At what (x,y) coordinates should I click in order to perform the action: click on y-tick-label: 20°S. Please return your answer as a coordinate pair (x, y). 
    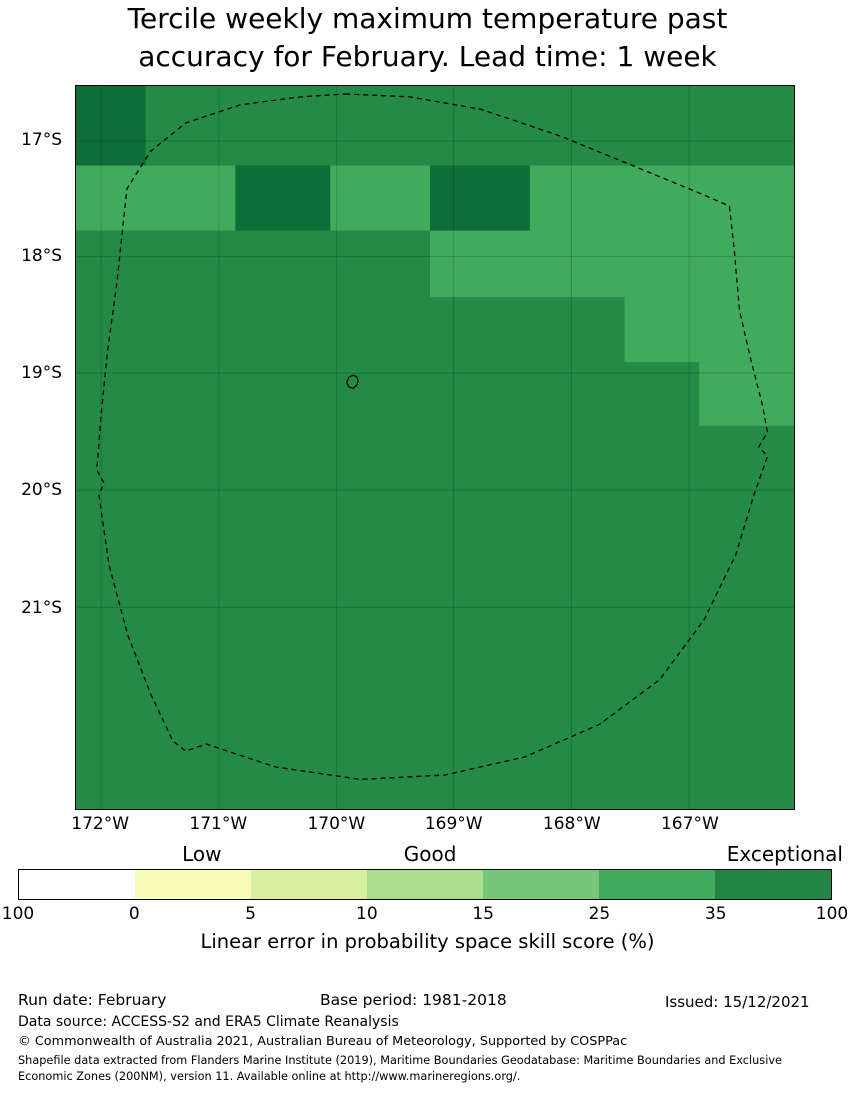
    Looking at the image, I should click on (41, 490).